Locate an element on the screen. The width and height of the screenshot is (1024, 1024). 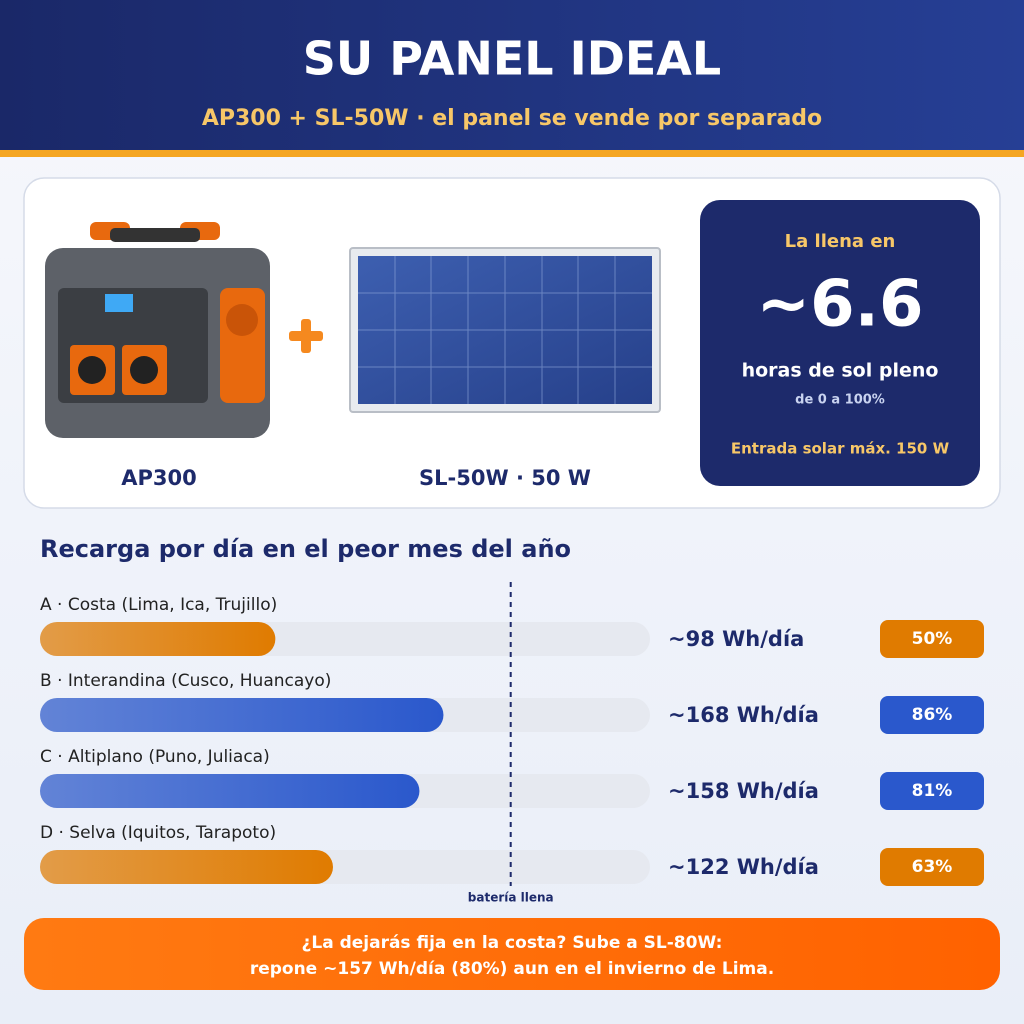
value-label: ~122 Wh/día is located at coordinates (743, 867).